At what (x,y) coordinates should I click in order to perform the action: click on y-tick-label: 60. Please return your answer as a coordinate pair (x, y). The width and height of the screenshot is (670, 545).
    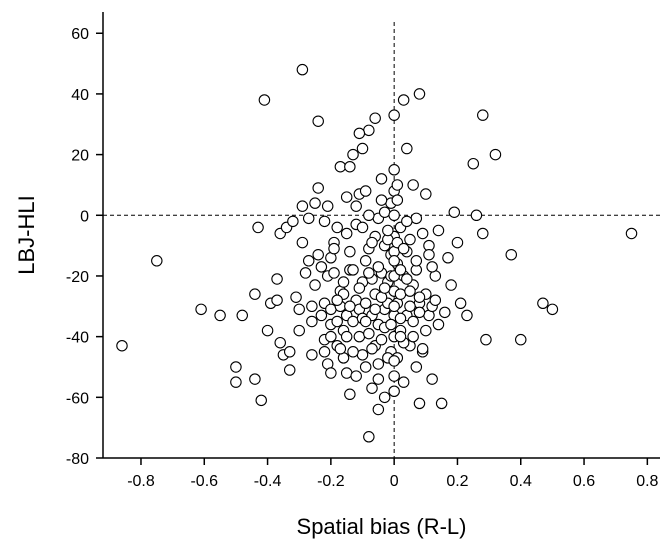
    Looking at the image, I should click on (80, 34).